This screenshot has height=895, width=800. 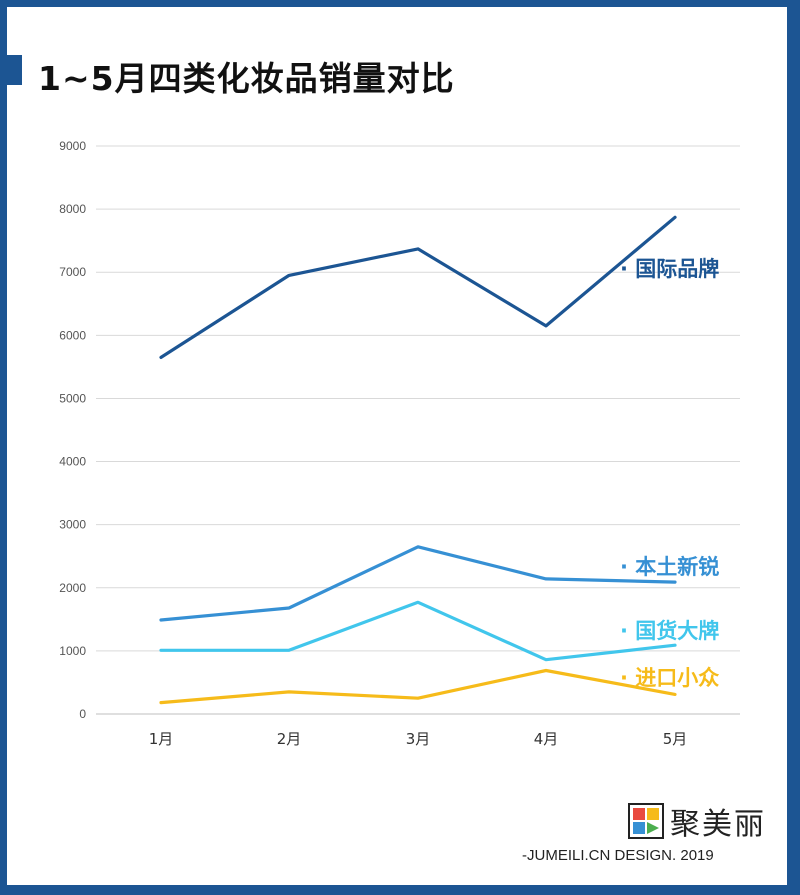 What do you see at coordinates (72, 146) in the screenshot?
I see `y-tick-label: 9000` at bounding box center [72, 146].